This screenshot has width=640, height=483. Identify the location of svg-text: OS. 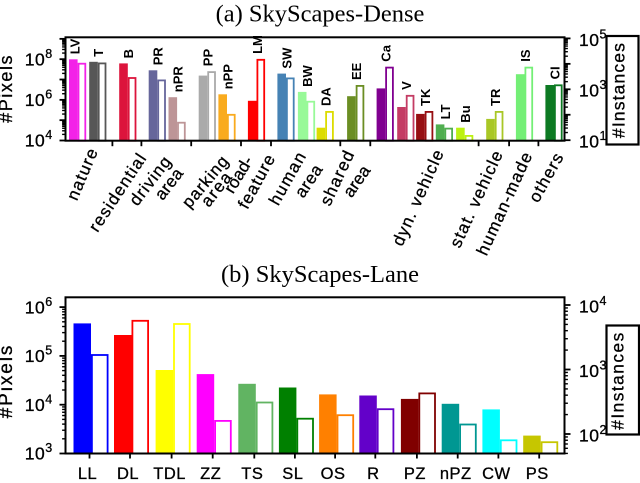
(333, 474).